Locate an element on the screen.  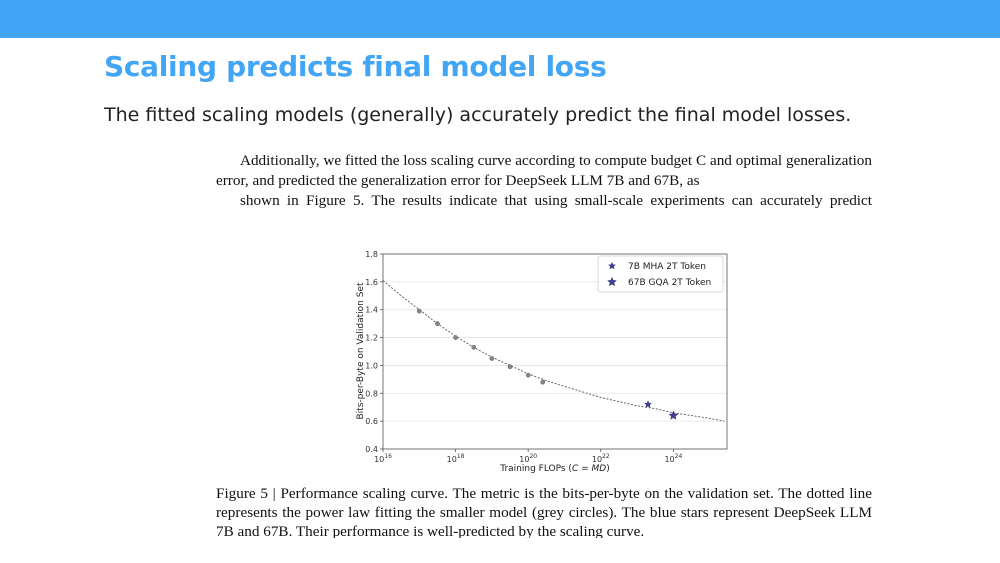
x-axis-title: Training FLOPs (C = MD) is located at coordinates (554, 469).